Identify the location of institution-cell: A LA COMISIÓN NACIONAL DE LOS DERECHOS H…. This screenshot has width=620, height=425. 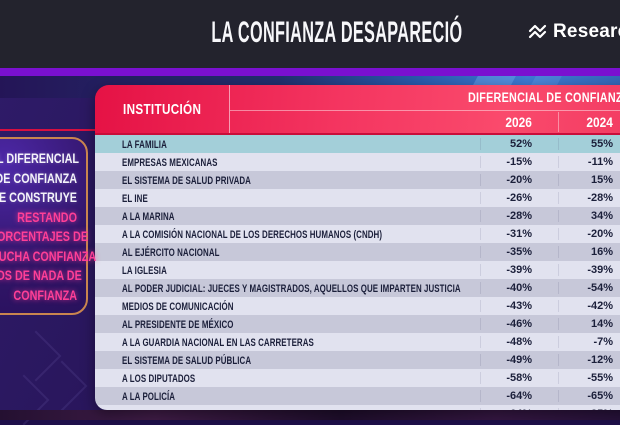
(252, 235).